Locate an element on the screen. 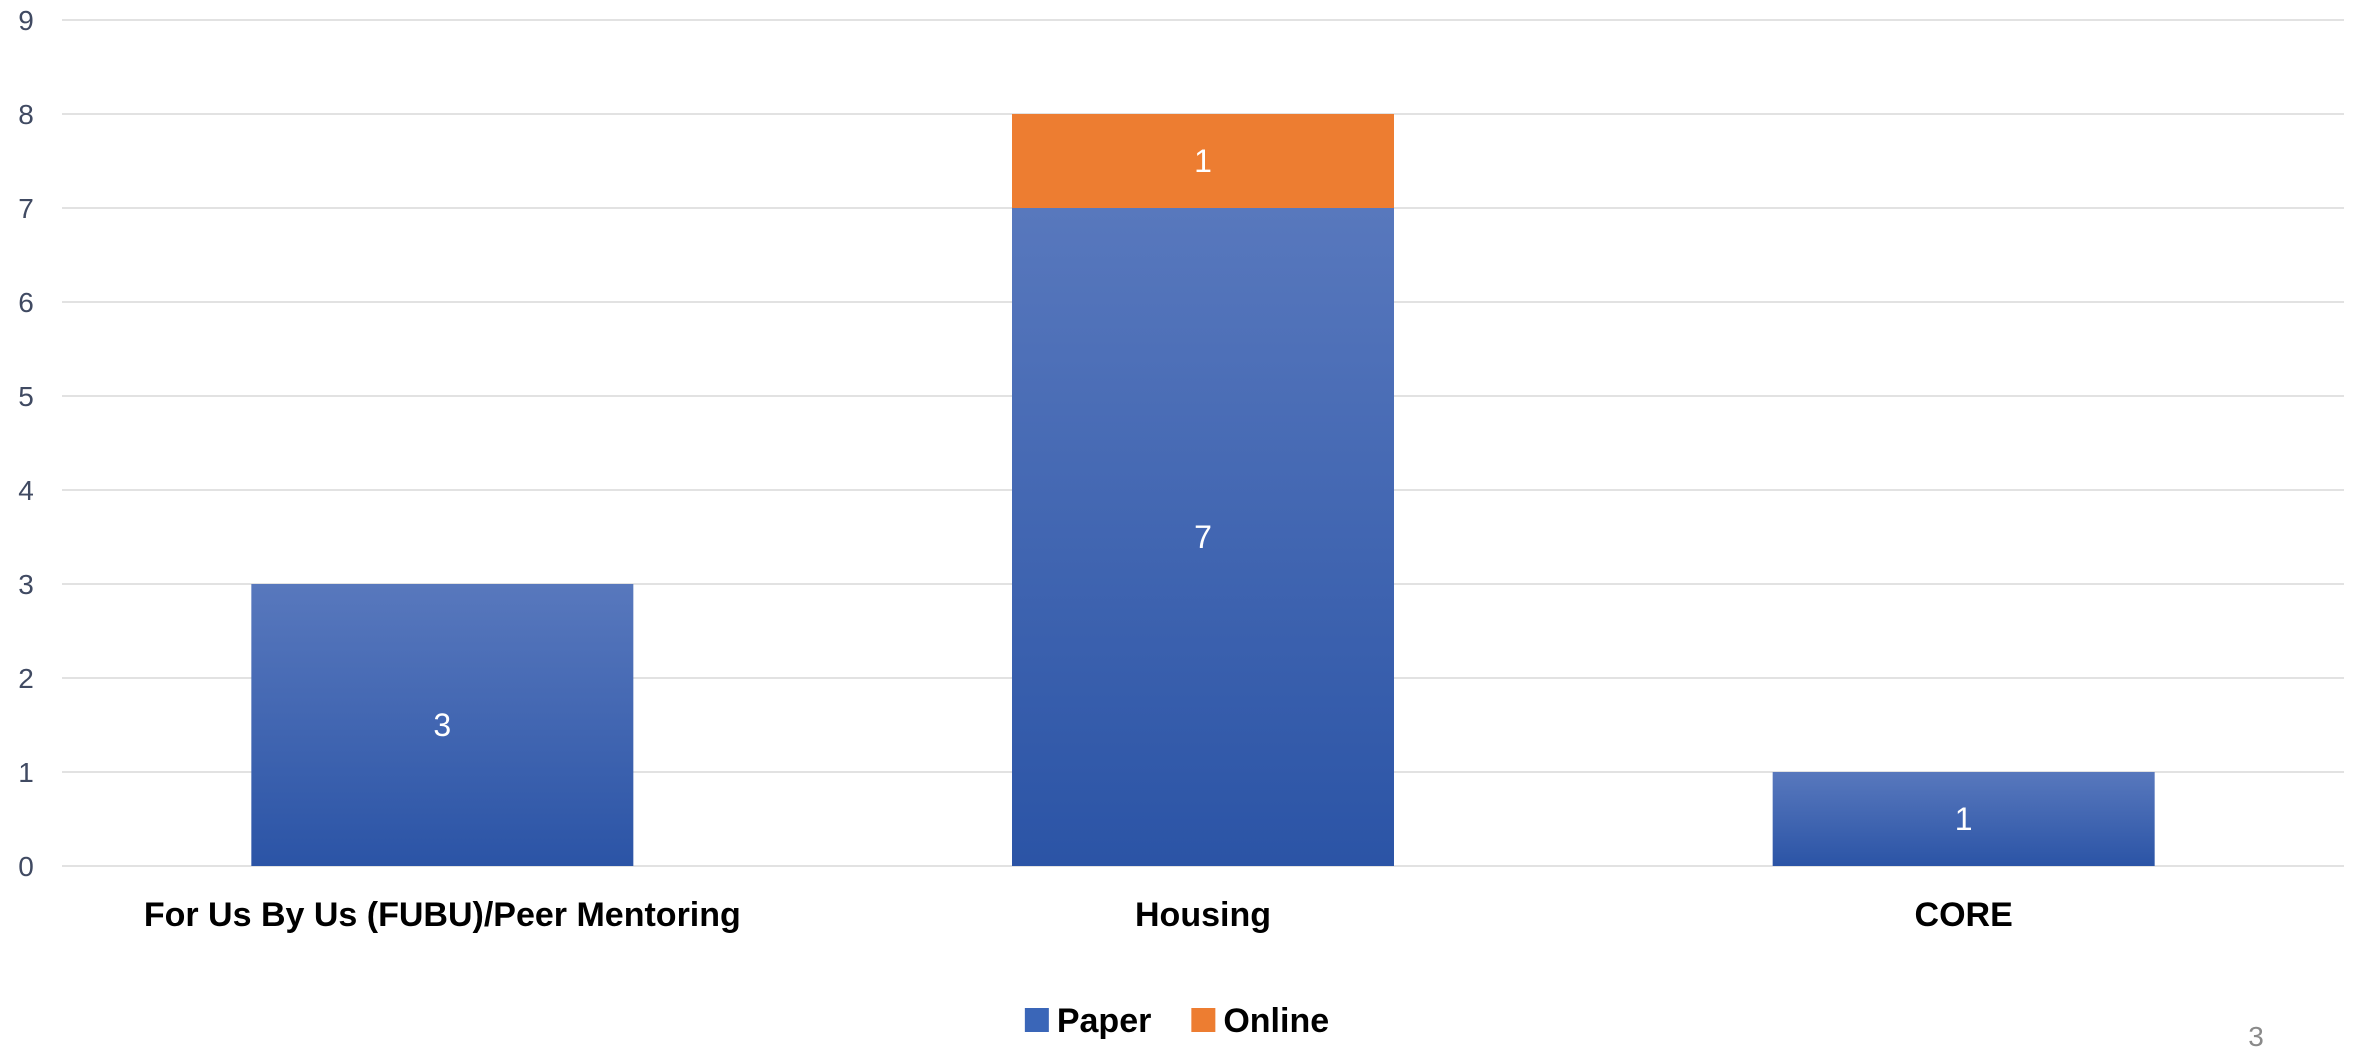  y-axis-ticks: 0 1 2 3 4 5 6 7 8 9 is located at coordinates (26, 443).